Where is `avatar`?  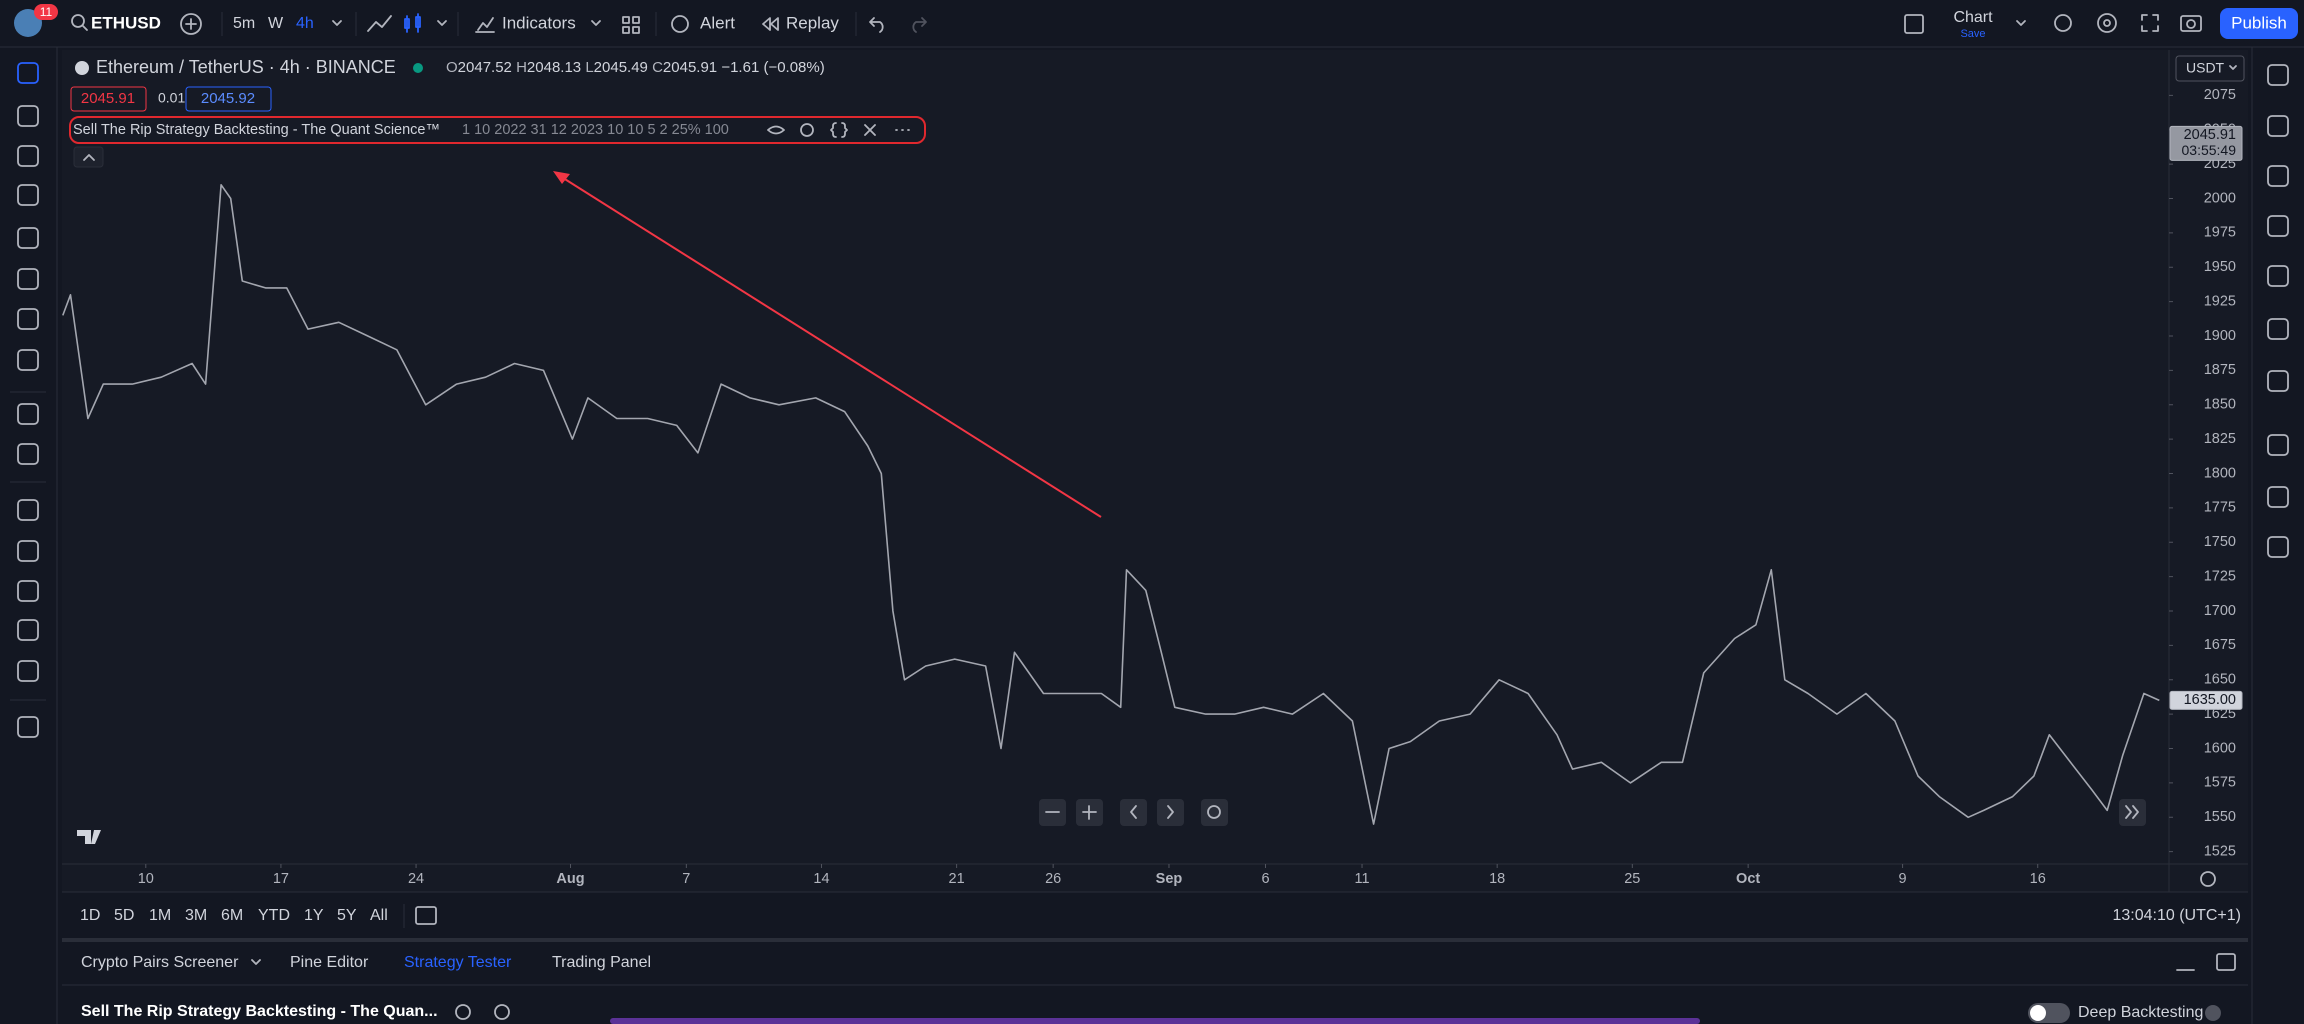 avatar is located at coordinates (28, 23).